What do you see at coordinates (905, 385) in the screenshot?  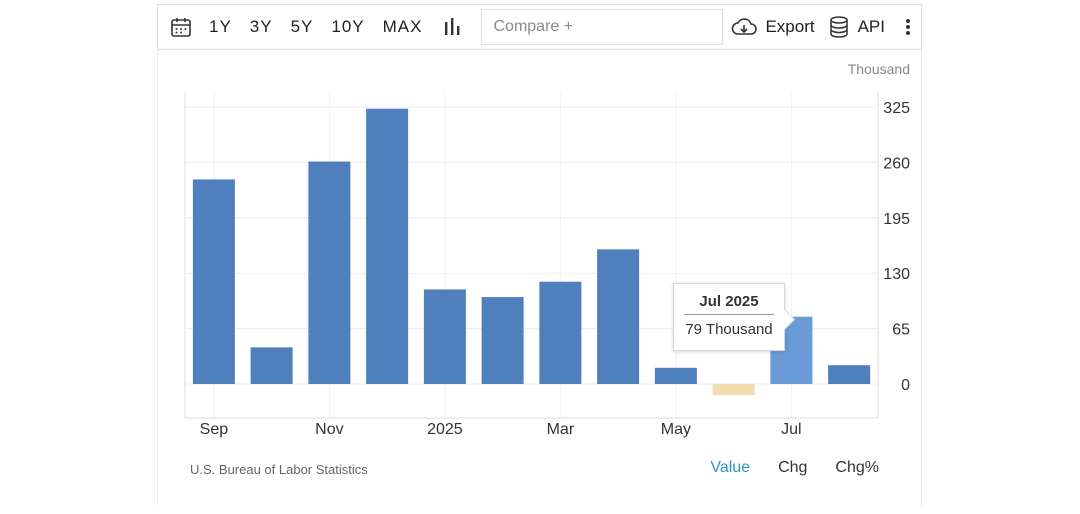 I see `y-tick-label: 0` at bounding box center [905, 385].